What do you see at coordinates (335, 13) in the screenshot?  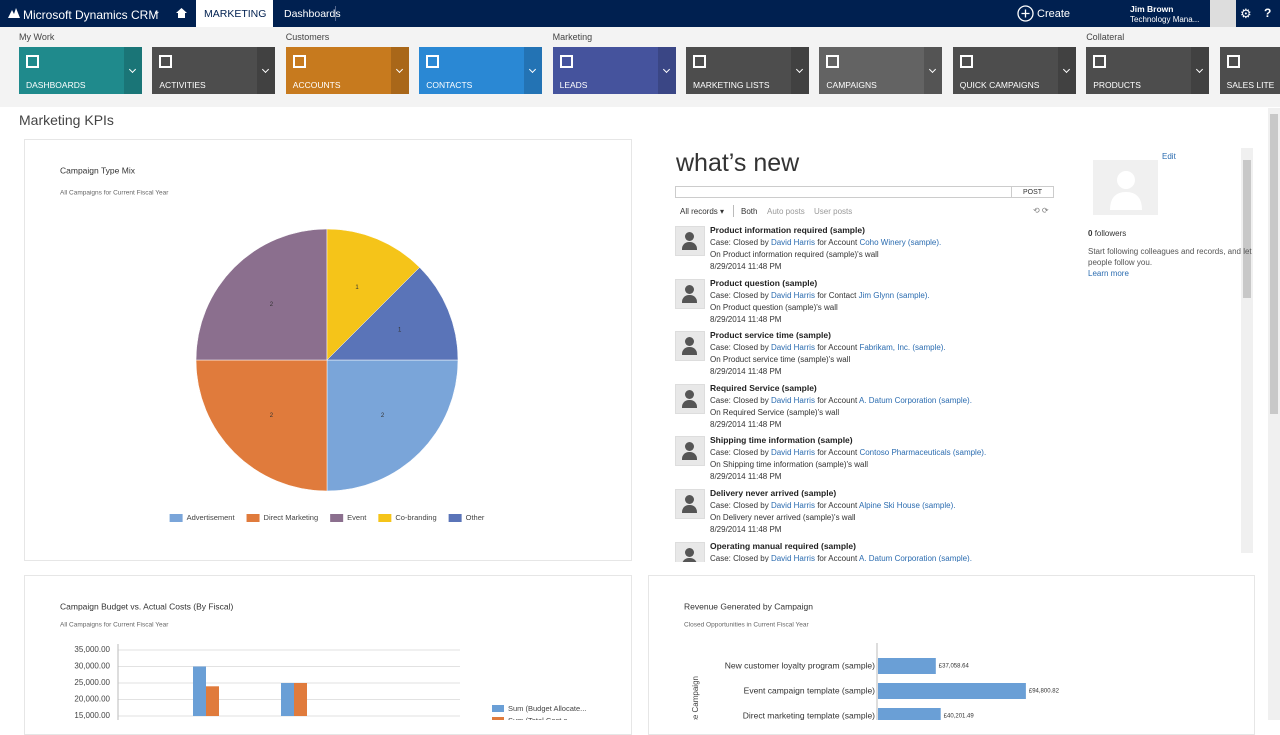 I see `divider` at bounding box center [335, 13].